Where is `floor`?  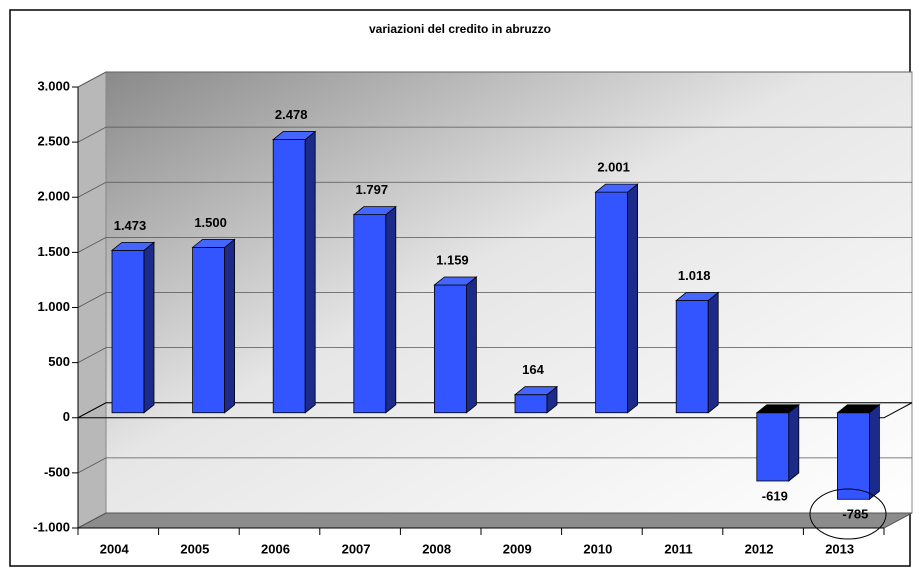 floor is located at coordinates (495, 520).